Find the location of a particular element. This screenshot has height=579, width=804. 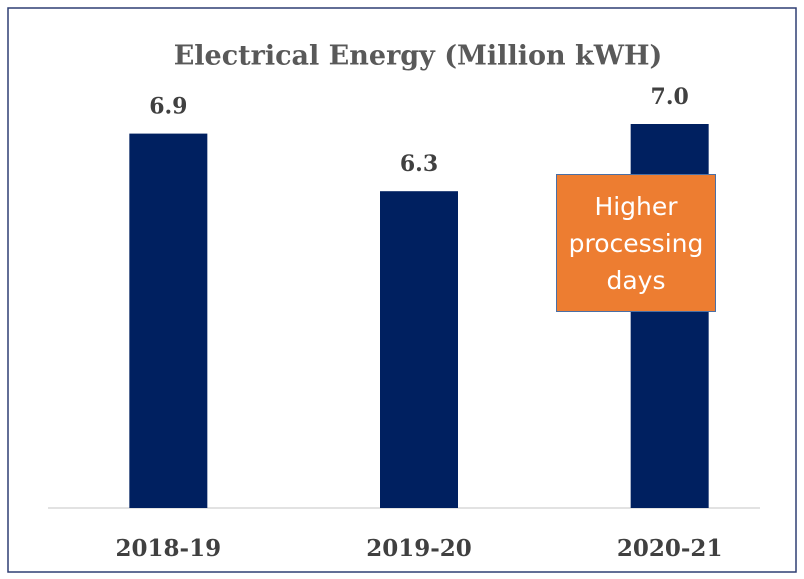

chart-title: Electrical Energy (Million kWH) is located at coordinates (418, 56).